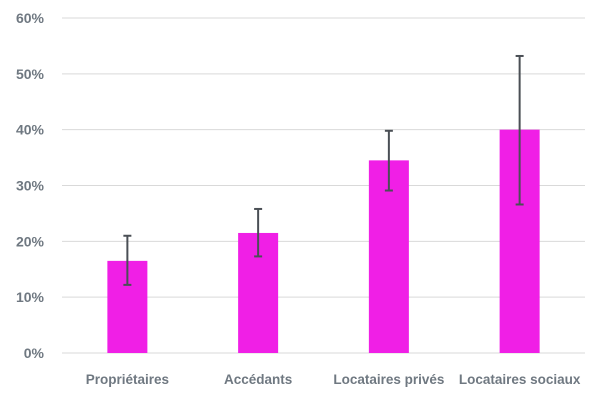 This screenshot has width=601, height=415. Describe the element at coordinates (30, 297) in the screenshot. I see `y-tick-label: 10%` at that location.